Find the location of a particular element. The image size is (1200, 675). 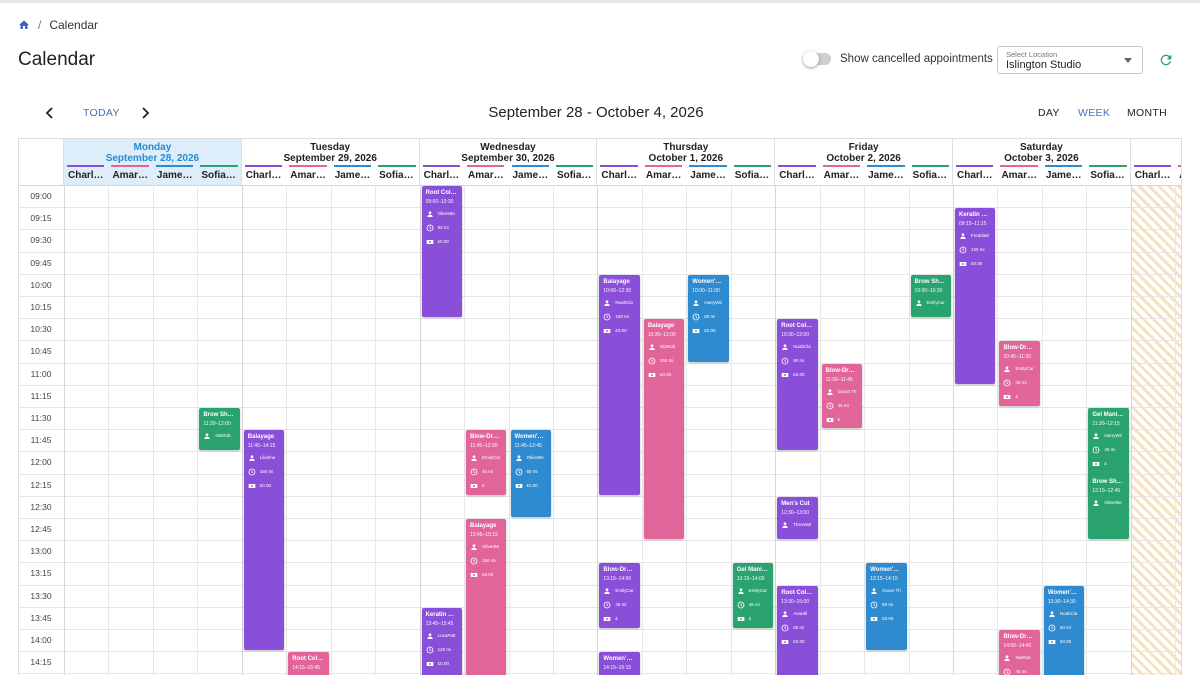

day-date: October 1, 2026 is located at coordinates (686, 158).